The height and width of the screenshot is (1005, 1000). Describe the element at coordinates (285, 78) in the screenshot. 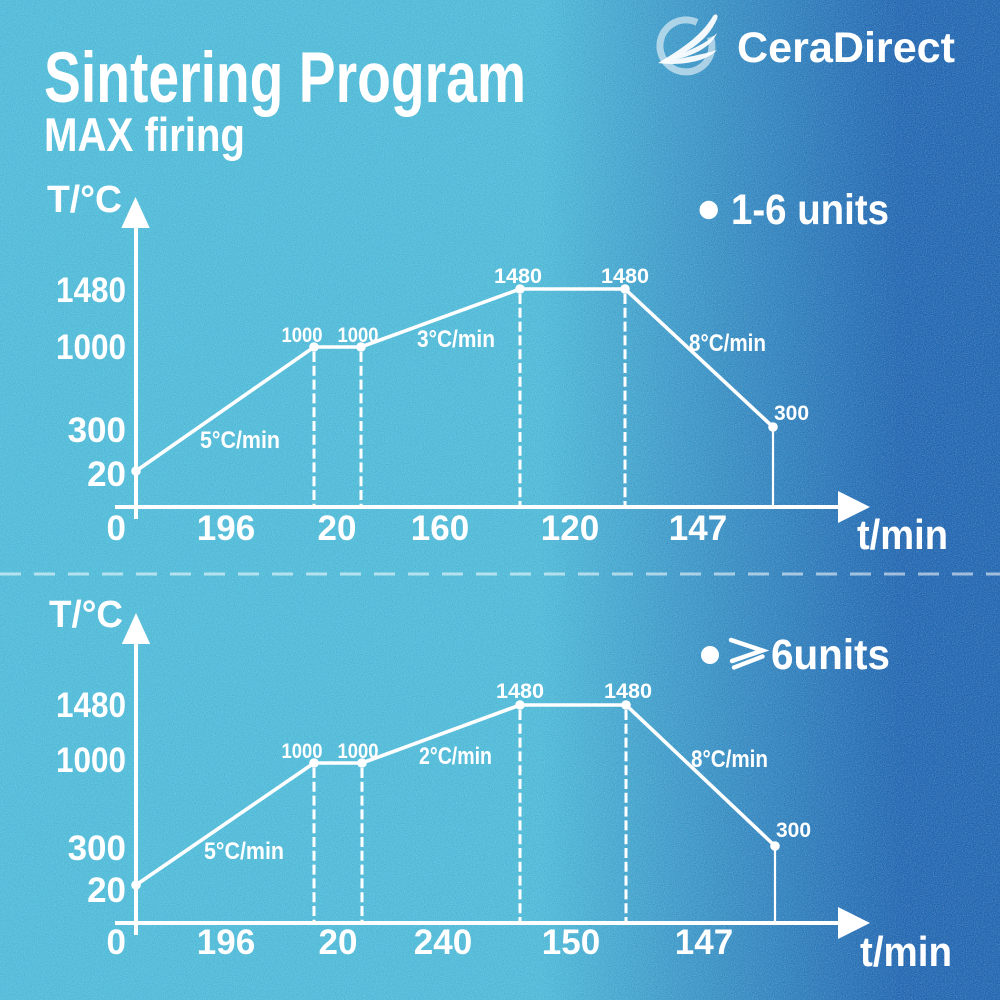

I see `svg-text: Sintering Program` at that location.